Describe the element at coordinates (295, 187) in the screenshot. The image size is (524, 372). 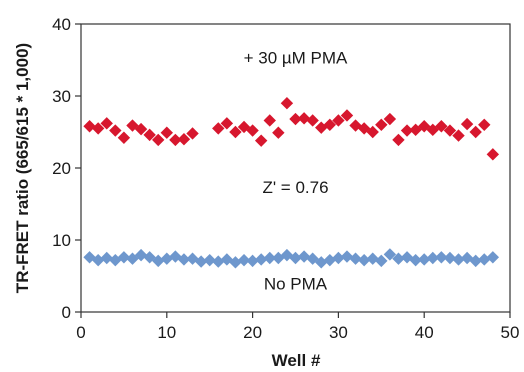
I see `annotation-label: Z' = 0.76` at that location.